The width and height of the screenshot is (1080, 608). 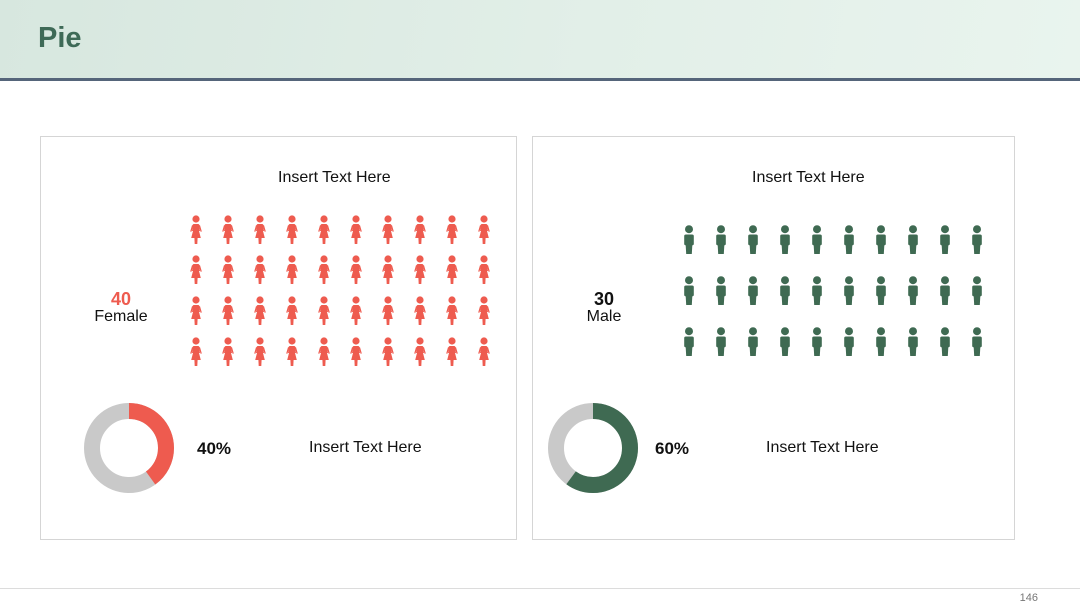 I want to click on female-label: Female, so click(x=121, y=316).